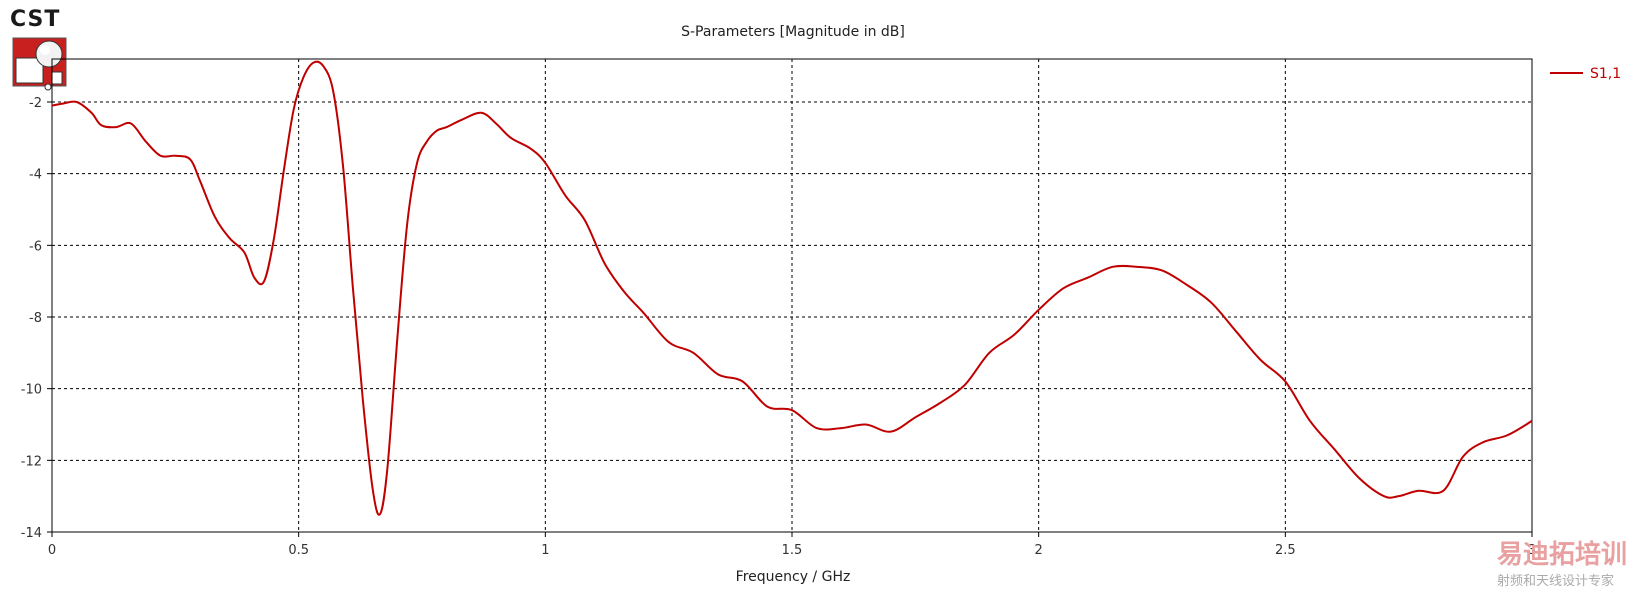  Describe the element at coordinates (31, 461) in the screenshot. I see `y-tick-label: -12` at that location.